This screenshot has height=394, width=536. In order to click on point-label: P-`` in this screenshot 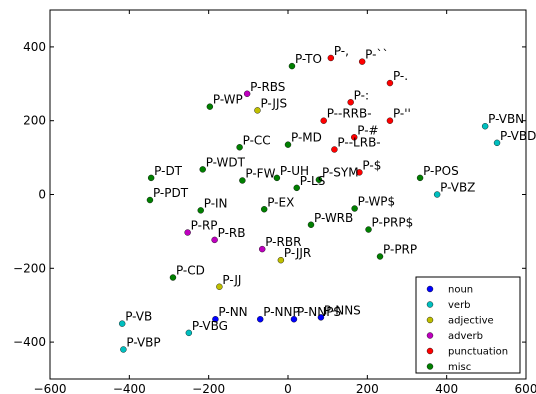, I will do `click(376, 55)`.